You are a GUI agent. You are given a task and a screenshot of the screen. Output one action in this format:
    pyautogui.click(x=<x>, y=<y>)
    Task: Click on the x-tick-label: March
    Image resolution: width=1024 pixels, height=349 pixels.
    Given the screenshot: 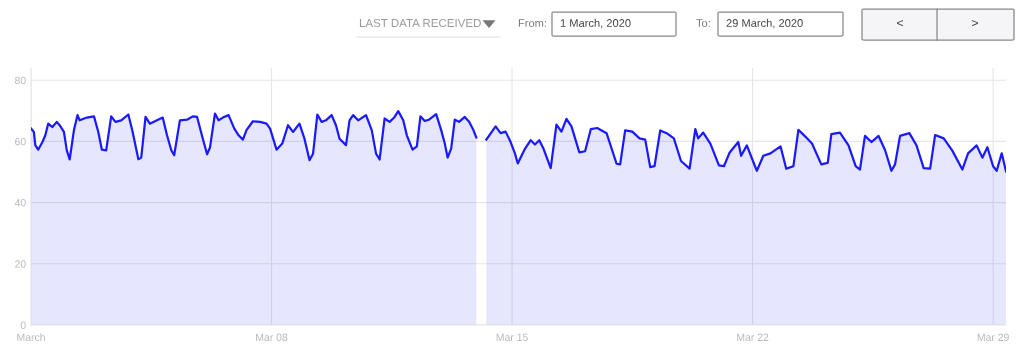 What is the action you would take?
    pyautogui.click(x=31, y=337)
    